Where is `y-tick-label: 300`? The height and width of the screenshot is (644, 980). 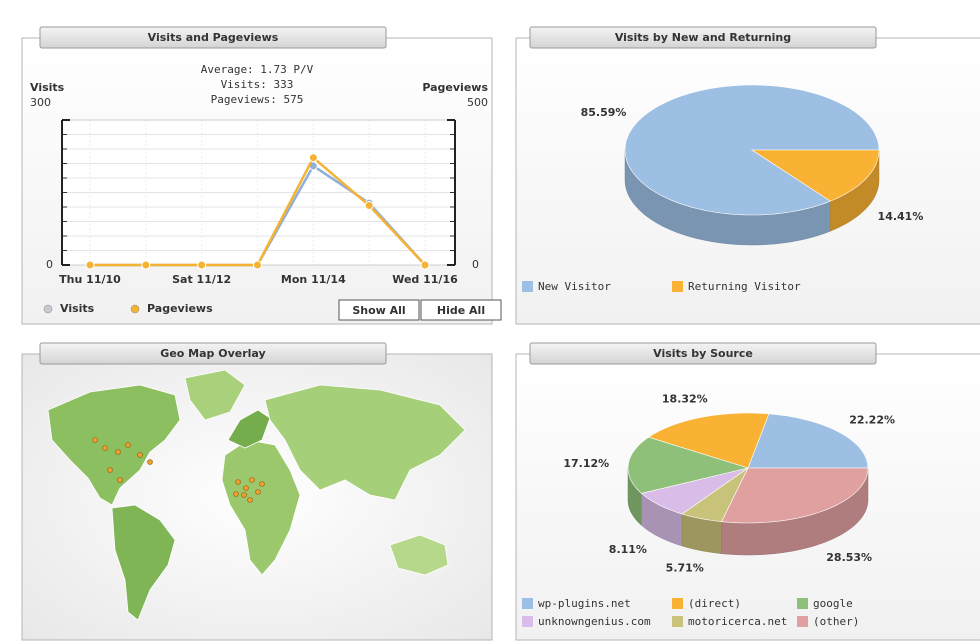 y-tick-label: 300 is located at coordinates (40, 102).